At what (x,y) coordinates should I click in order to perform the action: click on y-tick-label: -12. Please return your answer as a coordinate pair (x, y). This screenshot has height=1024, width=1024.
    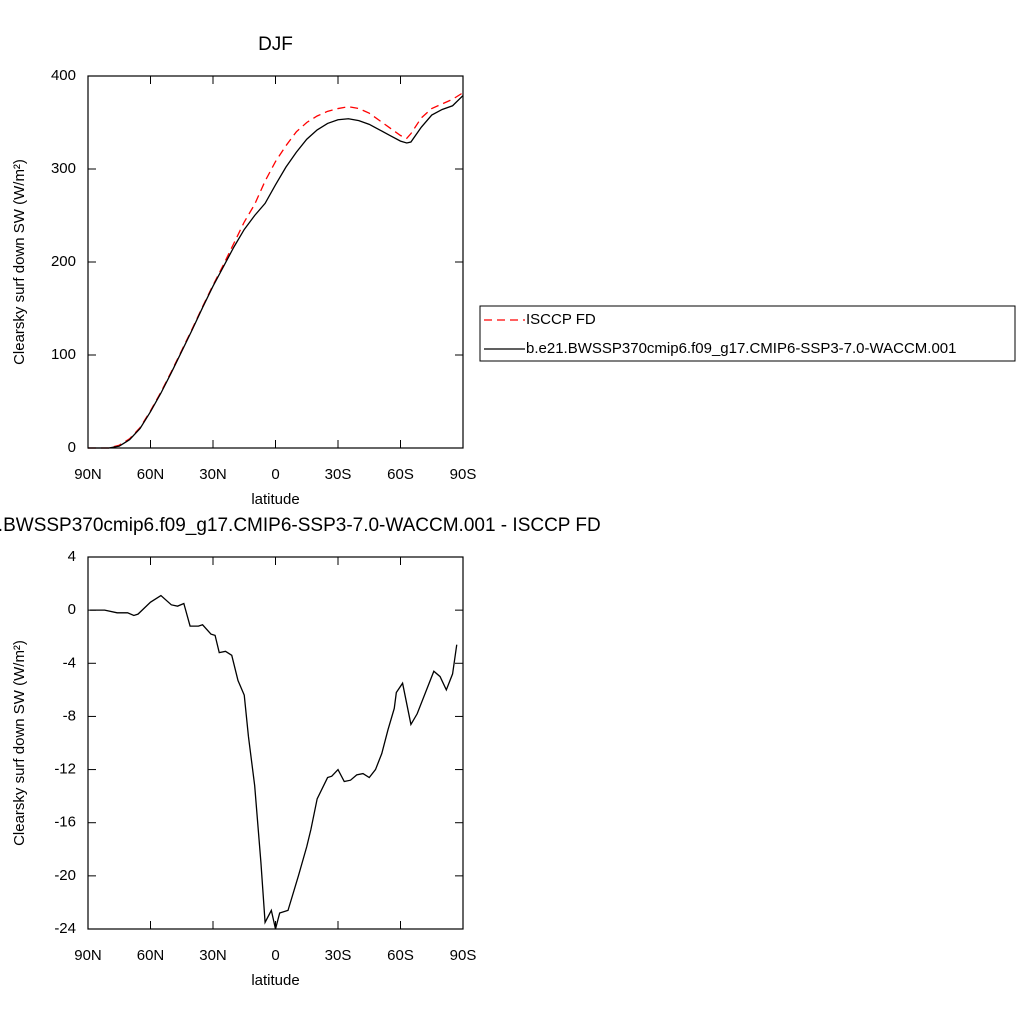
    Looking at the image, I should click on (65, 769).